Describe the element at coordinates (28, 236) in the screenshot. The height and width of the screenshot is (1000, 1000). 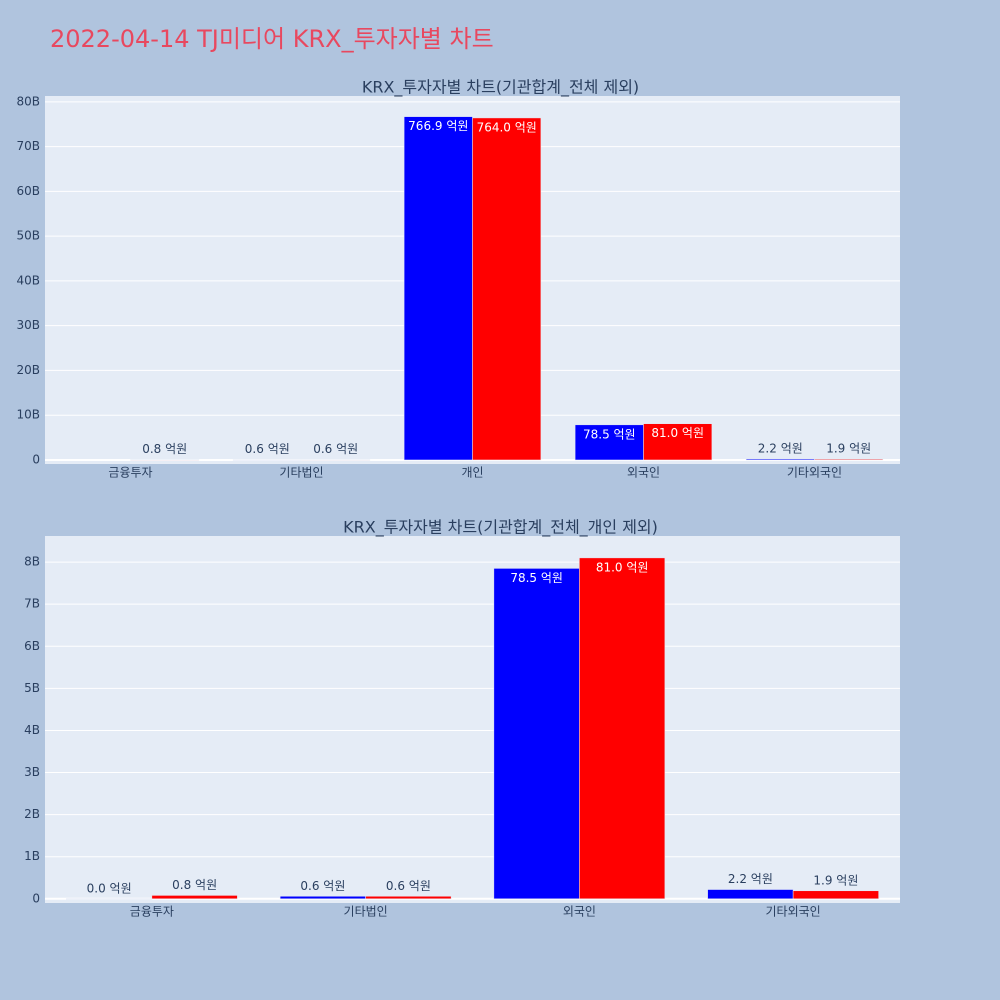
I see `y-tick-label: 50B` at that location.